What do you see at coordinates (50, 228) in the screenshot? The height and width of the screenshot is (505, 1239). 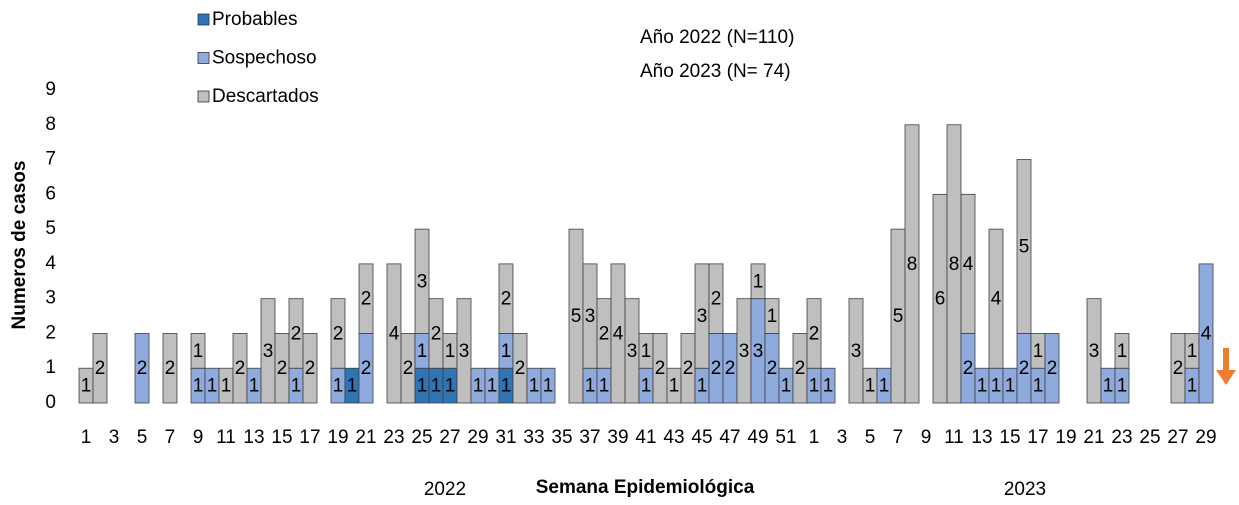 I see `y-tick-label: 5` at bounding box center [50, 228].